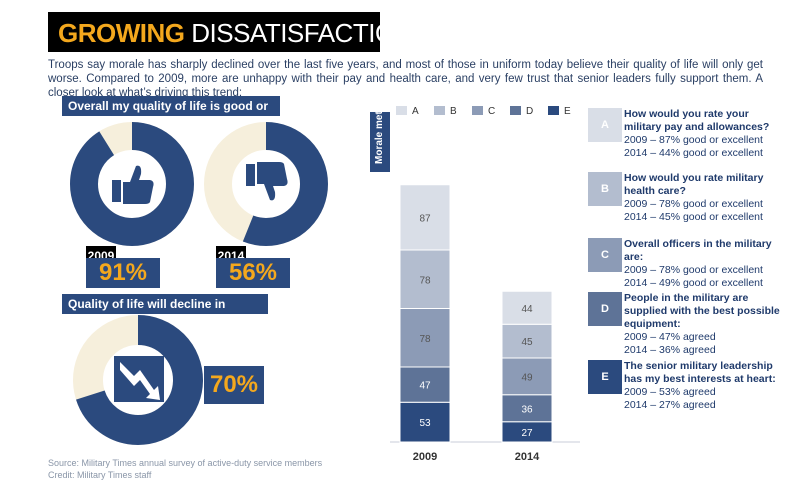 This screenshot has width=800, height=500. I want to click on bar-2014-c, so click(527, 376).